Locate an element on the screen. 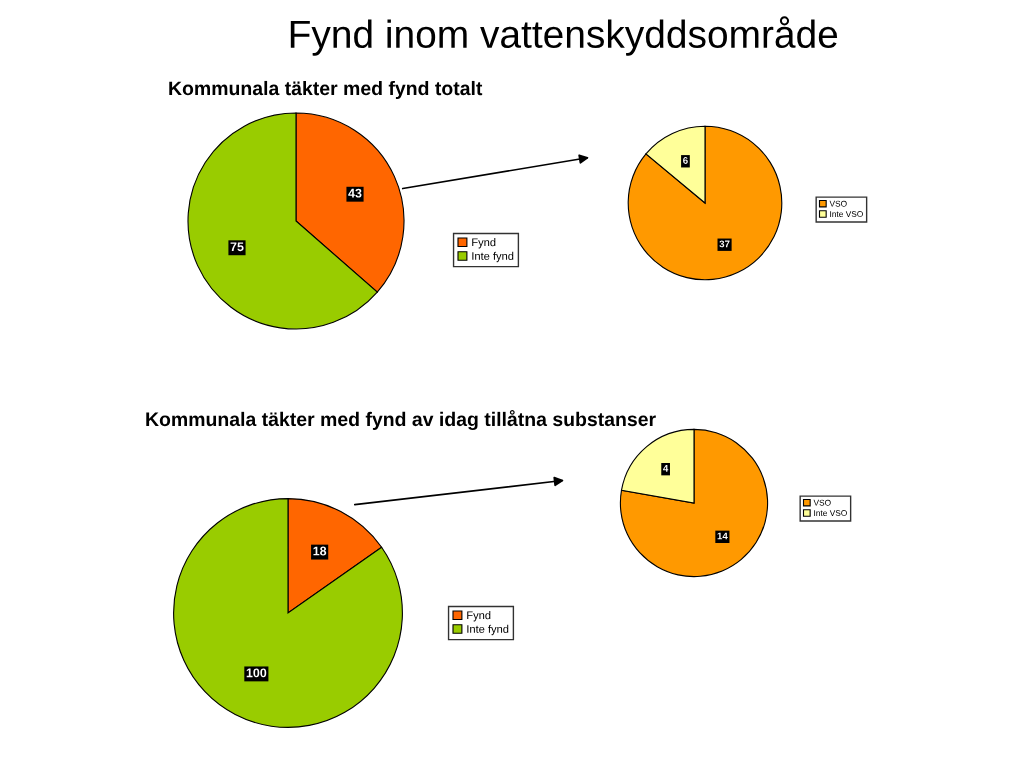  chart-title: Kommunala täkter med fynd av idag tillåtna substanser is located at coordinates (401, 420).